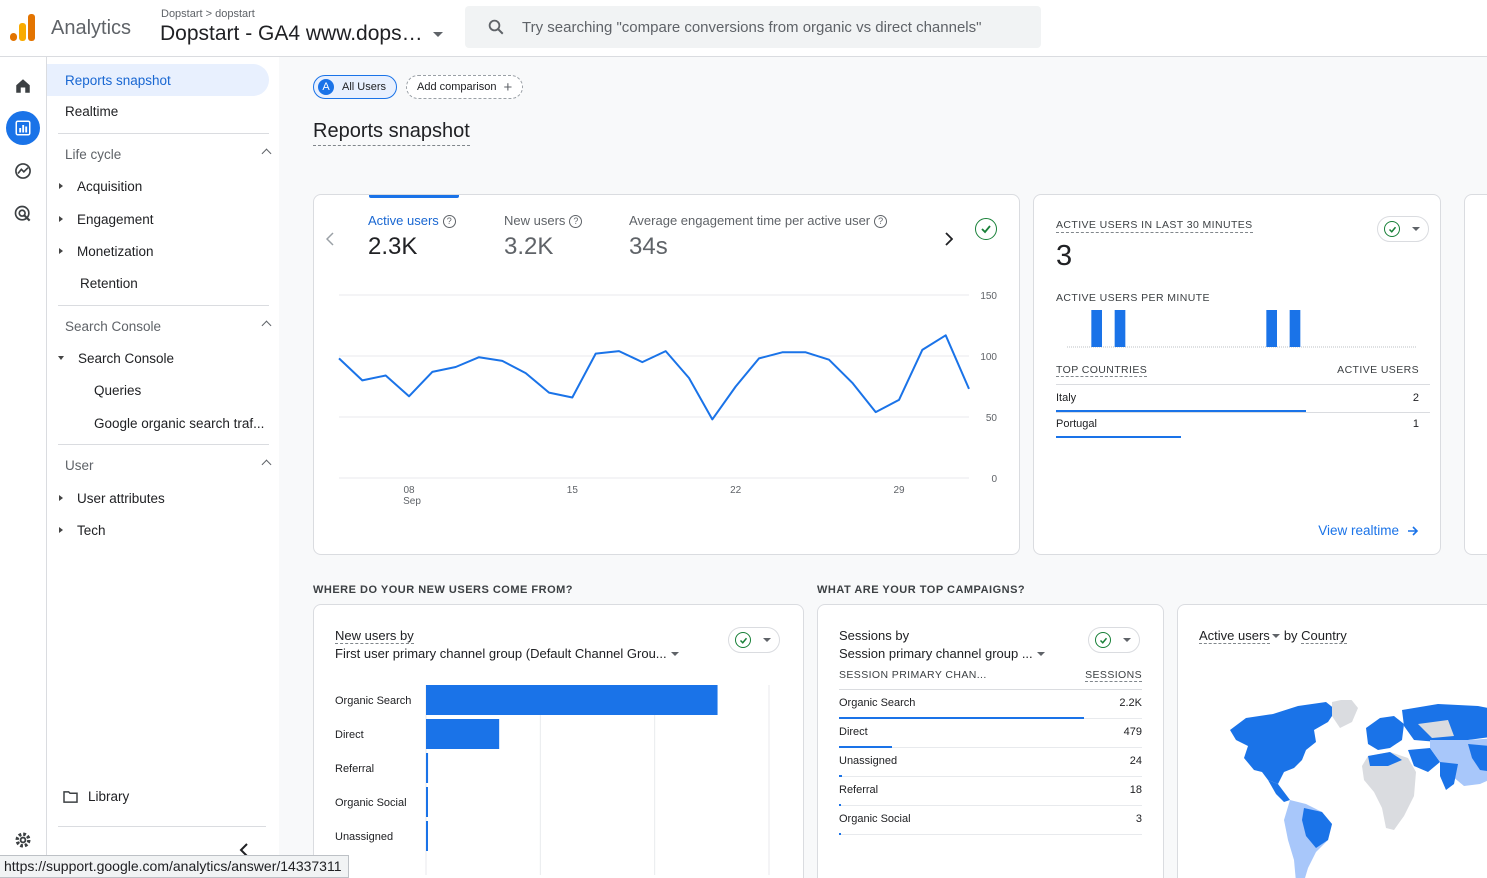 The height and width of the screenshot is (878, 1487). I want to click on analytics-logo-icon, so click(23, 28).